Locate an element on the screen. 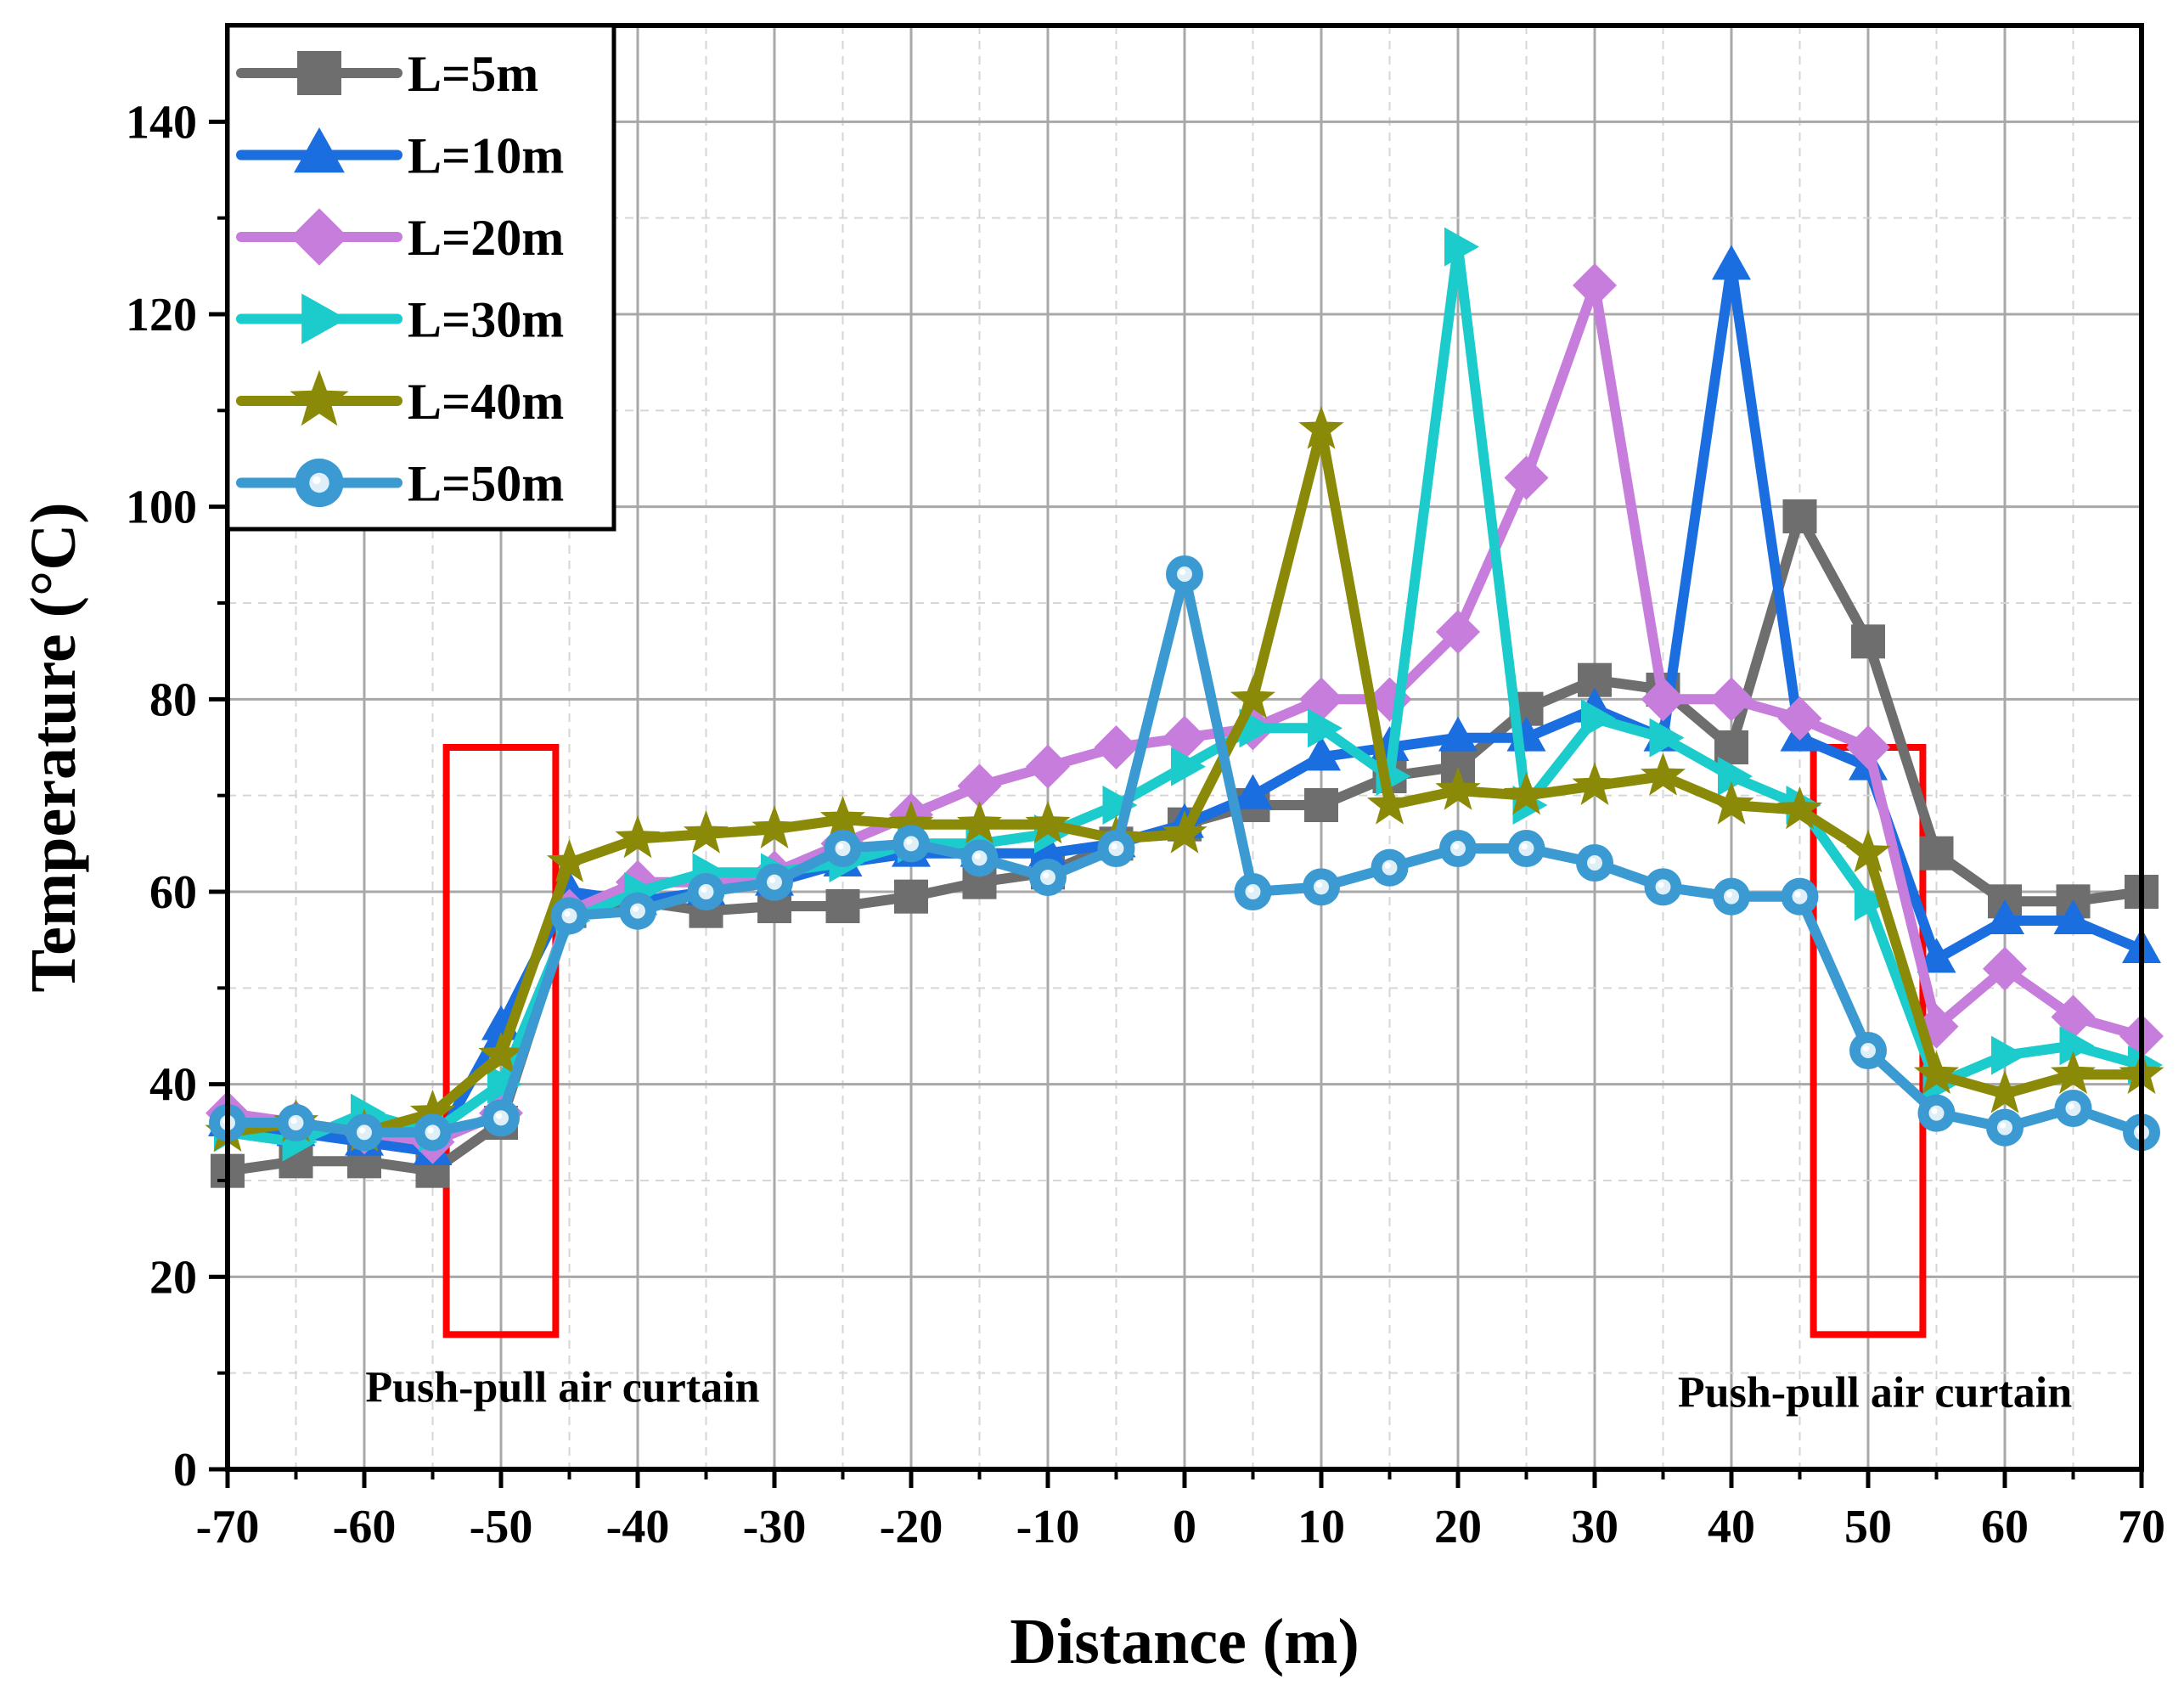  annotation-box-left is located at coordinates (501, 1041).